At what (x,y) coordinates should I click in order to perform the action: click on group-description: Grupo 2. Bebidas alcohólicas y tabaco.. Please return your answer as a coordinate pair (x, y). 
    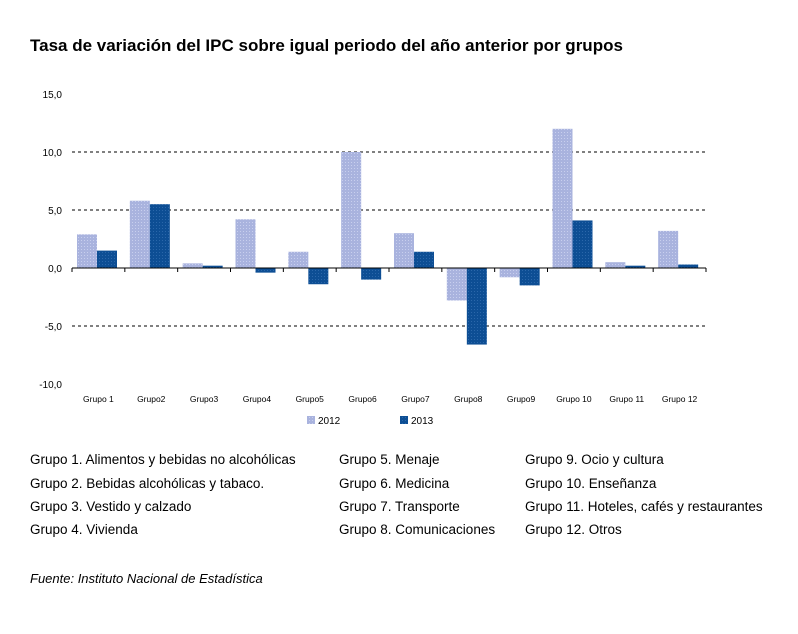
    Looking at the image, I should click on (147, 483).